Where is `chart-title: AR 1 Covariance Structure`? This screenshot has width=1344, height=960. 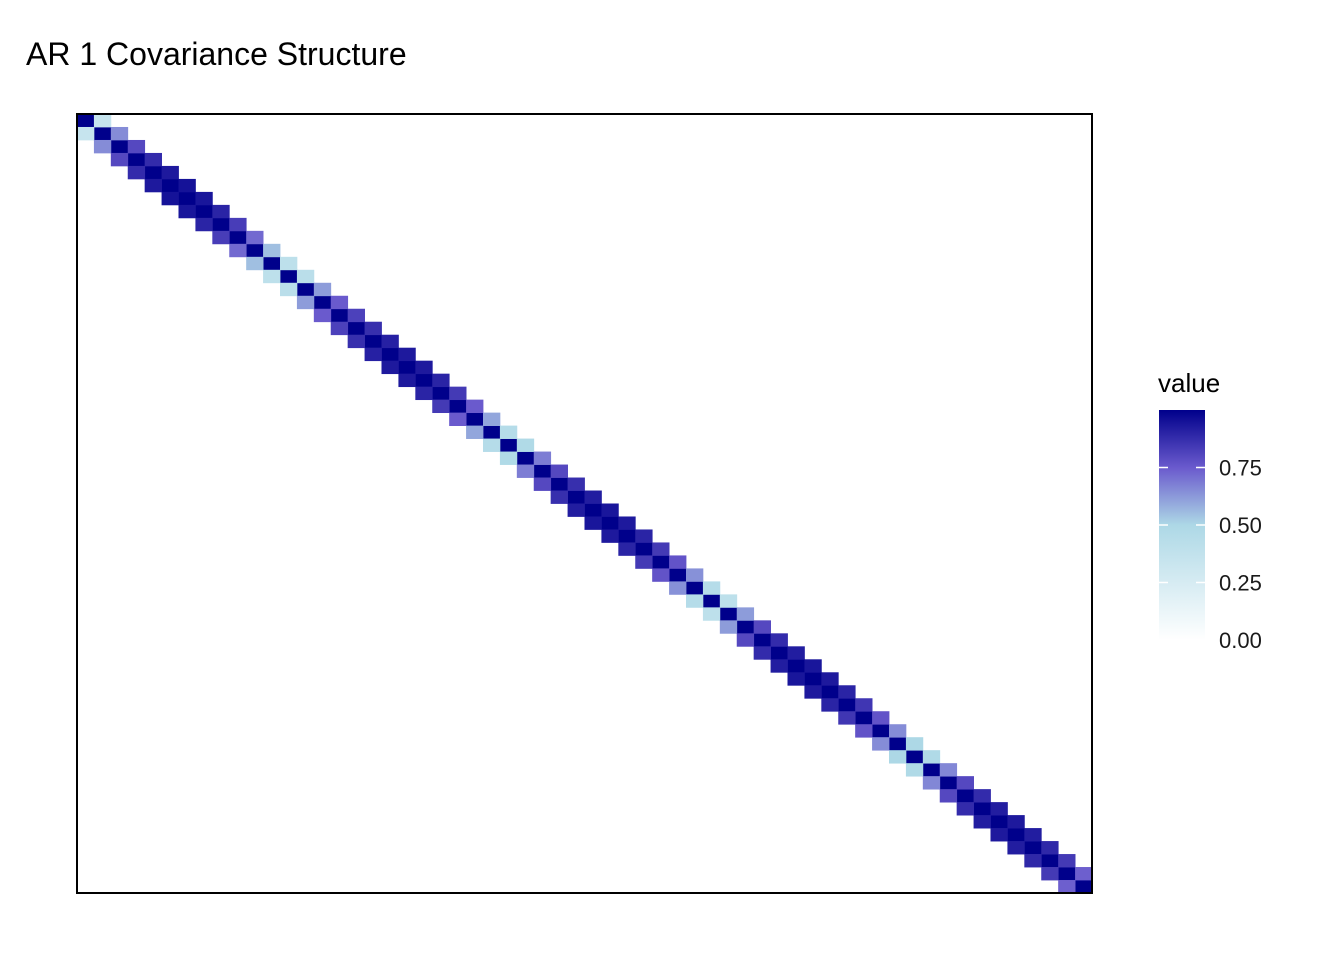
chart-title: AR 1 Covariance Structure is located at coordinates (216, 54).